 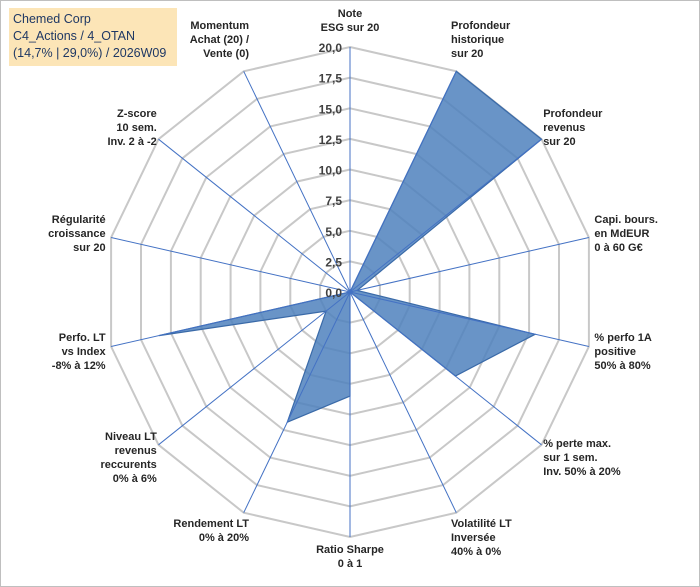 What do you see at coordinates (621, 234) in the screenshot?
I see `axis-label-line: en MdEUR` at bounding box center [621, 234].